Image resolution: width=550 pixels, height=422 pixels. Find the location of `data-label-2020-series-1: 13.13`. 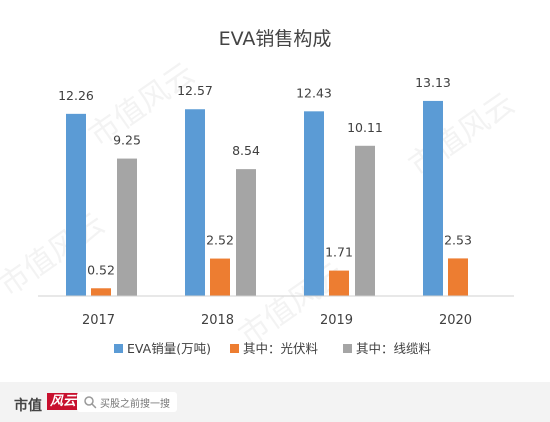

data-label-2020-series-1: 13.13 is located at coordinates (433, 82).